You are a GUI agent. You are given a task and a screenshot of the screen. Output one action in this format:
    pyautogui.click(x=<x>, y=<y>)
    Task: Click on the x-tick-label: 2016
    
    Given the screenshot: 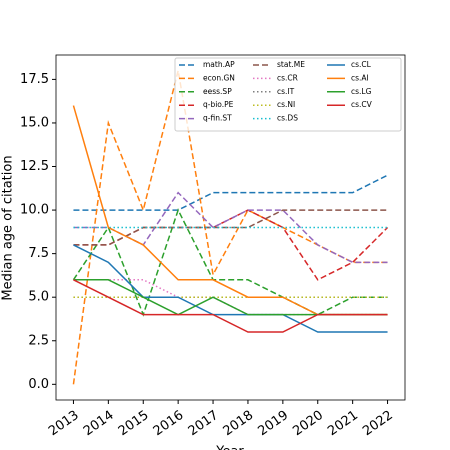 What is the action you would take?
    pyautogui.click(x=169, y=423)
    